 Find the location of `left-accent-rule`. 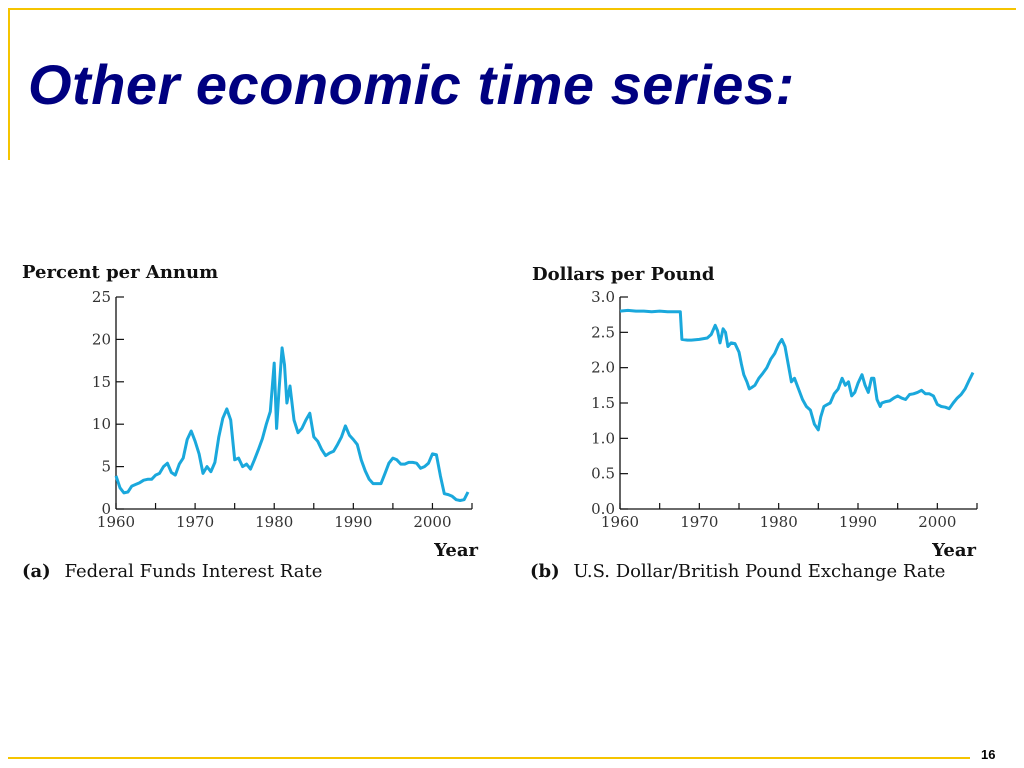

left-accent-rule is located at coordinates (9, 84).